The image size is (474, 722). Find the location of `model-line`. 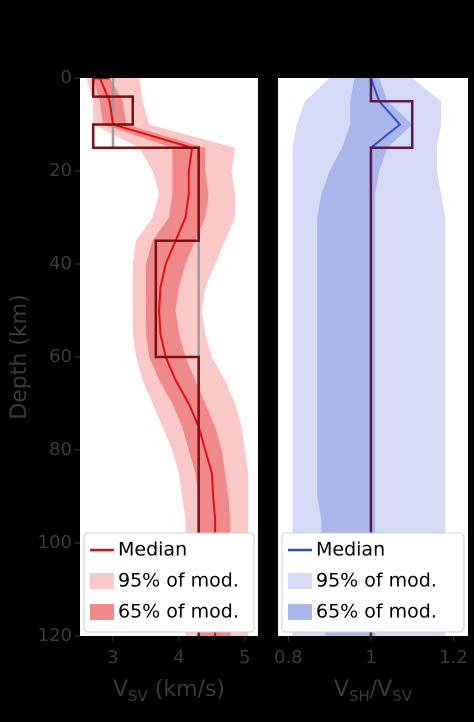

model-line is located at coordinates (391, 357).